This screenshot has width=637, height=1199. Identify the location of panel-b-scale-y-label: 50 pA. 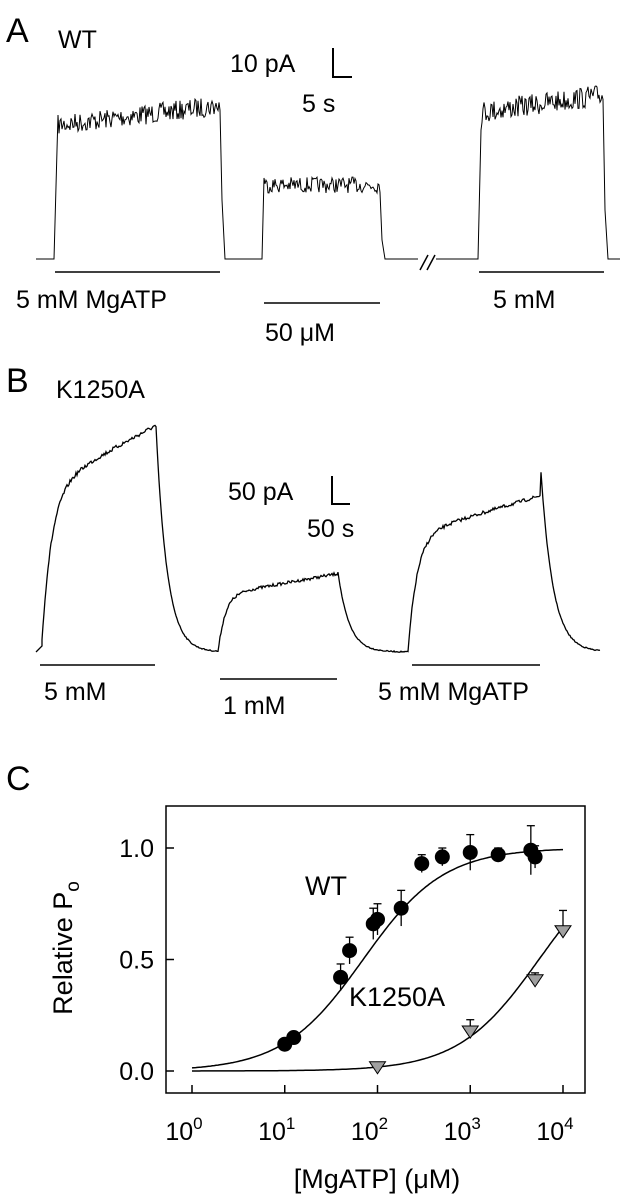
(261, 492).